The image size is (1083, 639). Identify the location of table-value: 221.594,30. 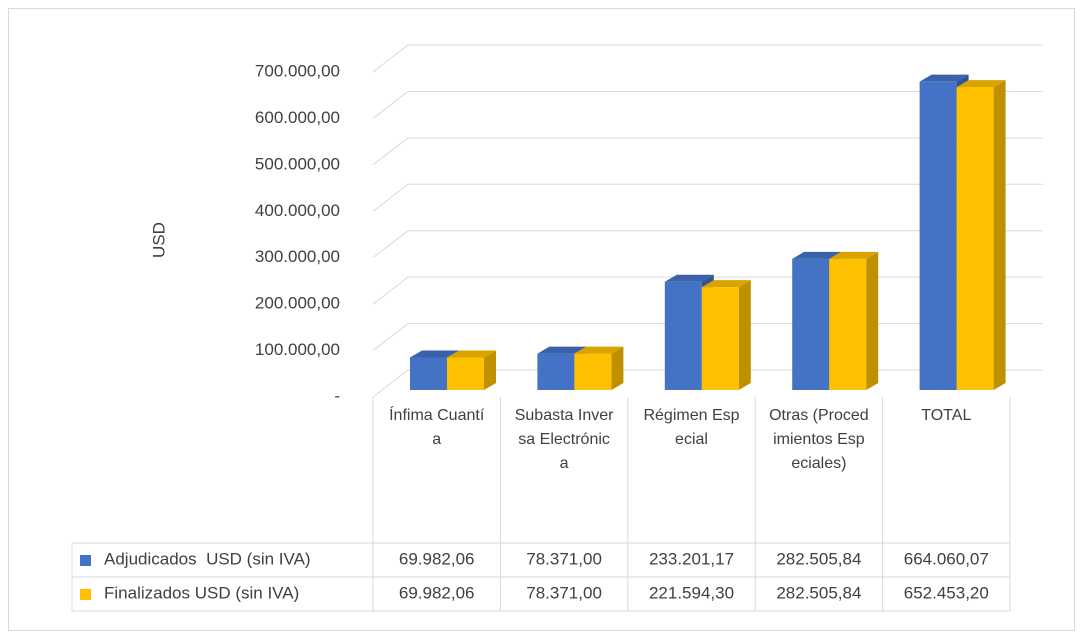
(691, 592).